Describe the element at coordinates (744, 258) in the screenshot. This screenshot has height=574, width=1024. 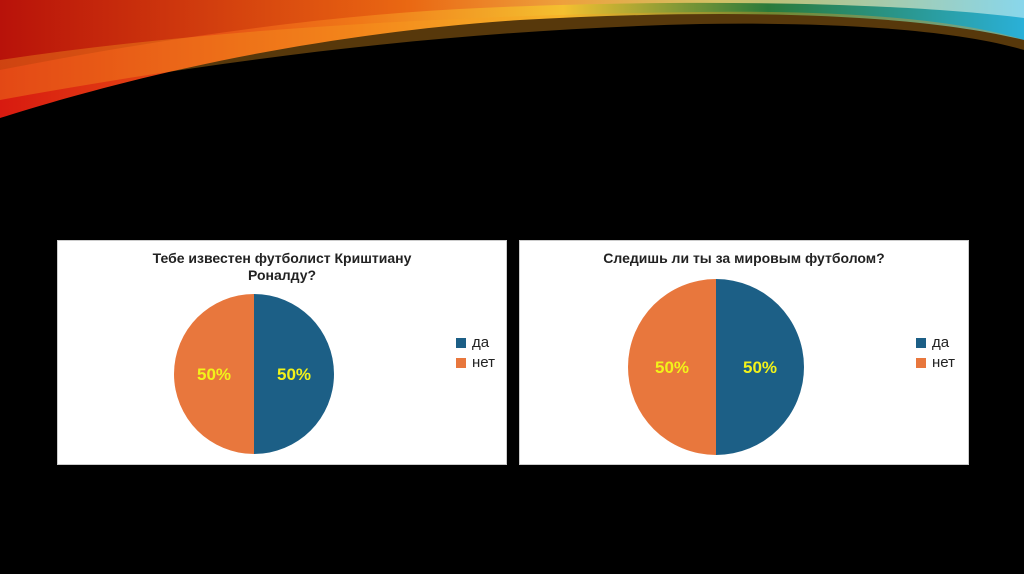
I see `chart-title: Следишь ли ты за мировым футболом?` at that location.